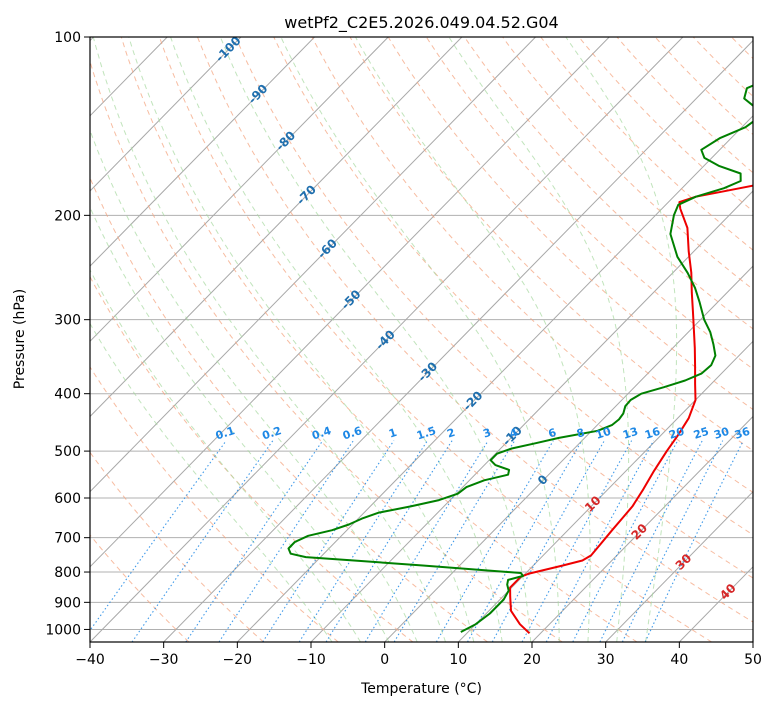  What do you see at coordinates (630, 433) in the screenshot?
I see `mixing-ratio-label: 13` at bounding box center [630, 433].